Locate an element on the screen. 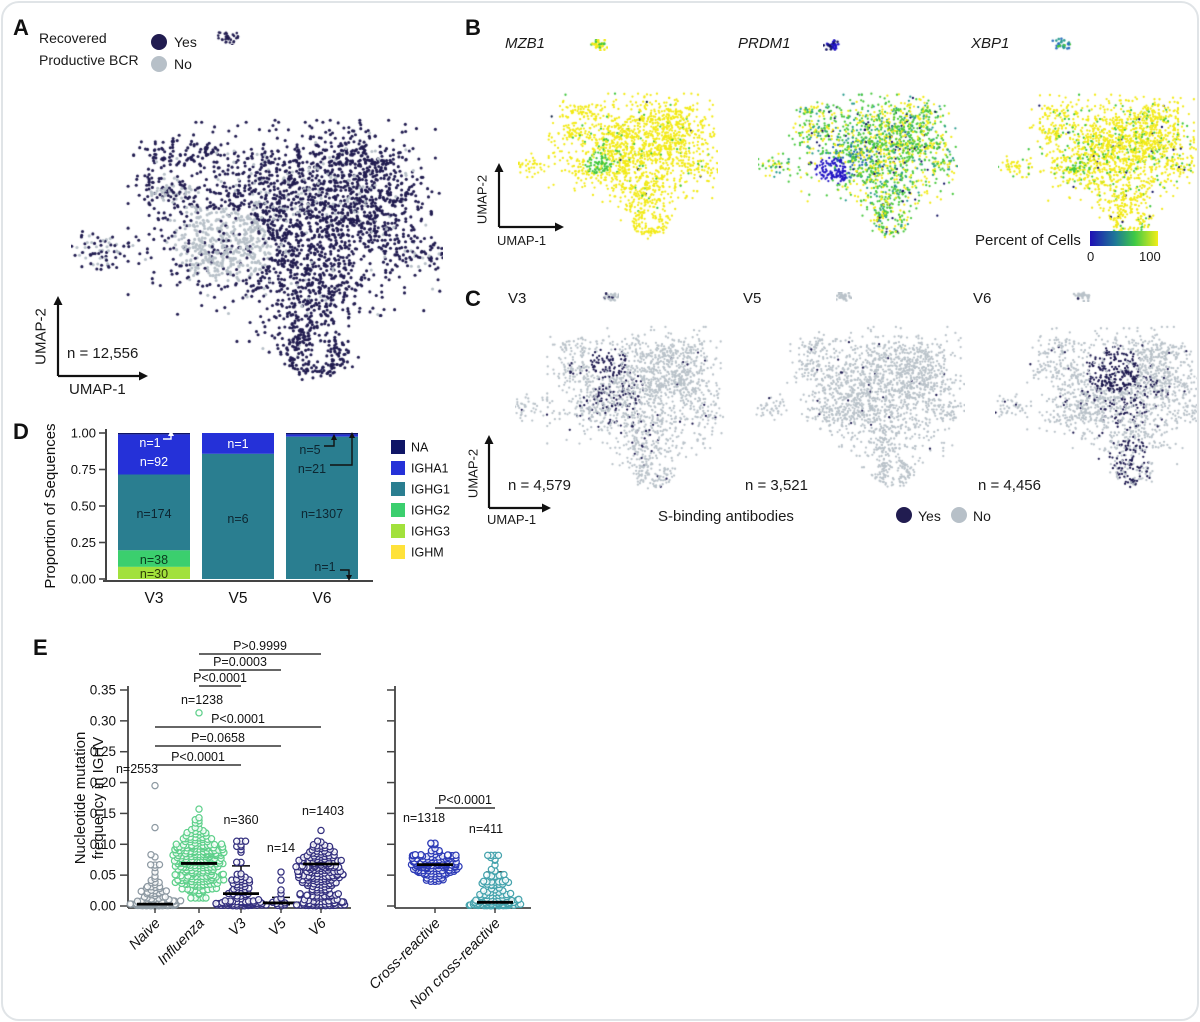 This screenshot has width=1200, height=1022. d-category-label: V6 is located at coordinates (322, 598).